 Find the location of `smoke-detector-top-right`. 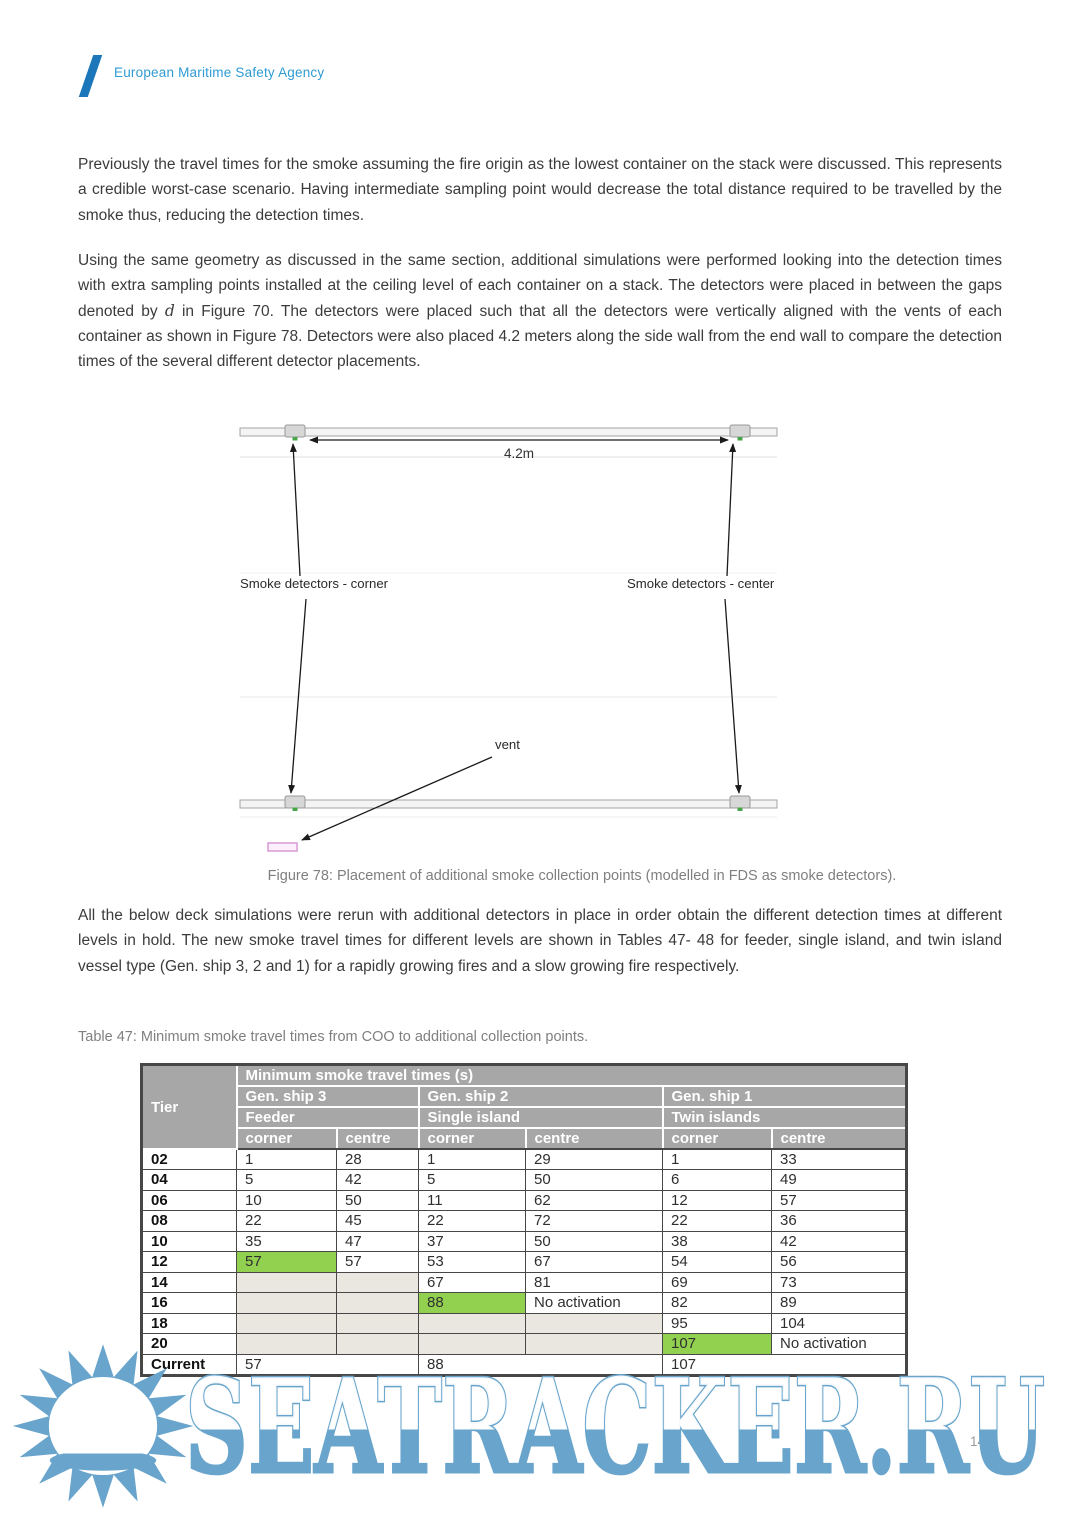

smoke-detector-top-right is located at coordinates (740, 432).